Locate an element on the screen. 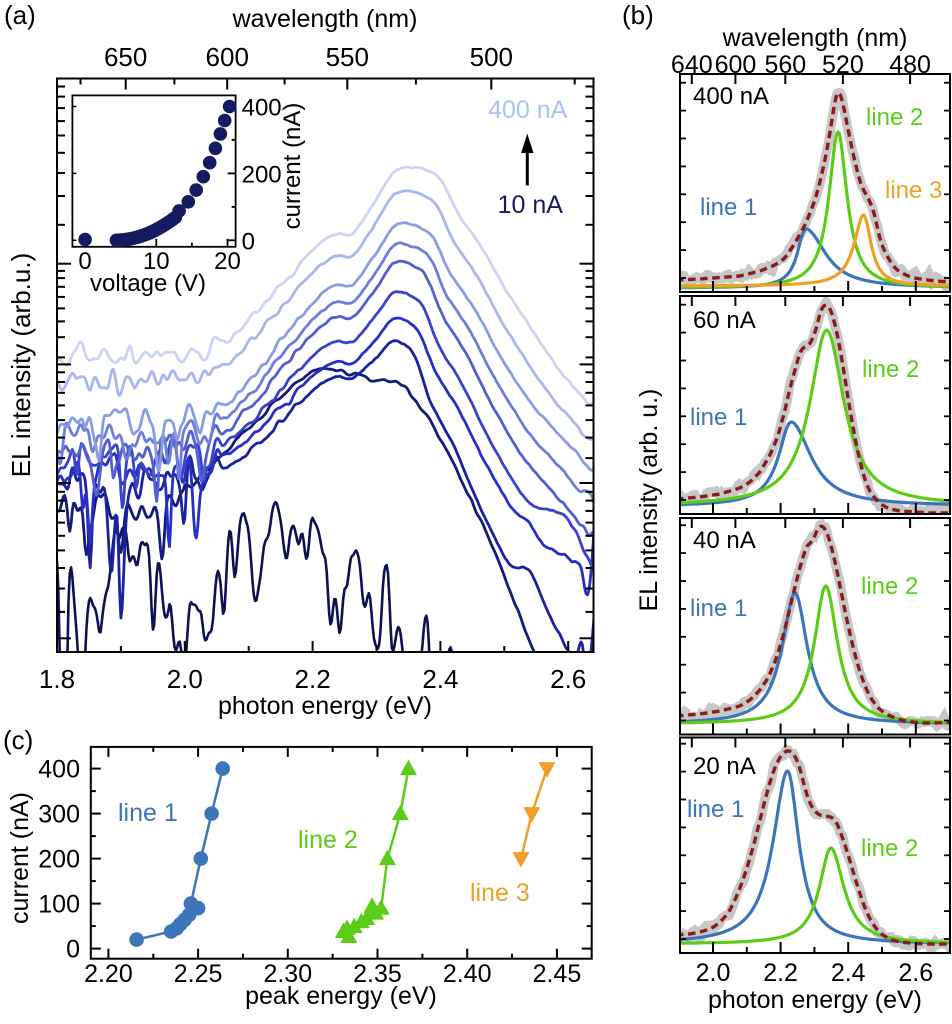 The width and height of the screenshot is (952, 1024). svg-text: 480 is located at coordinates (910, 65).